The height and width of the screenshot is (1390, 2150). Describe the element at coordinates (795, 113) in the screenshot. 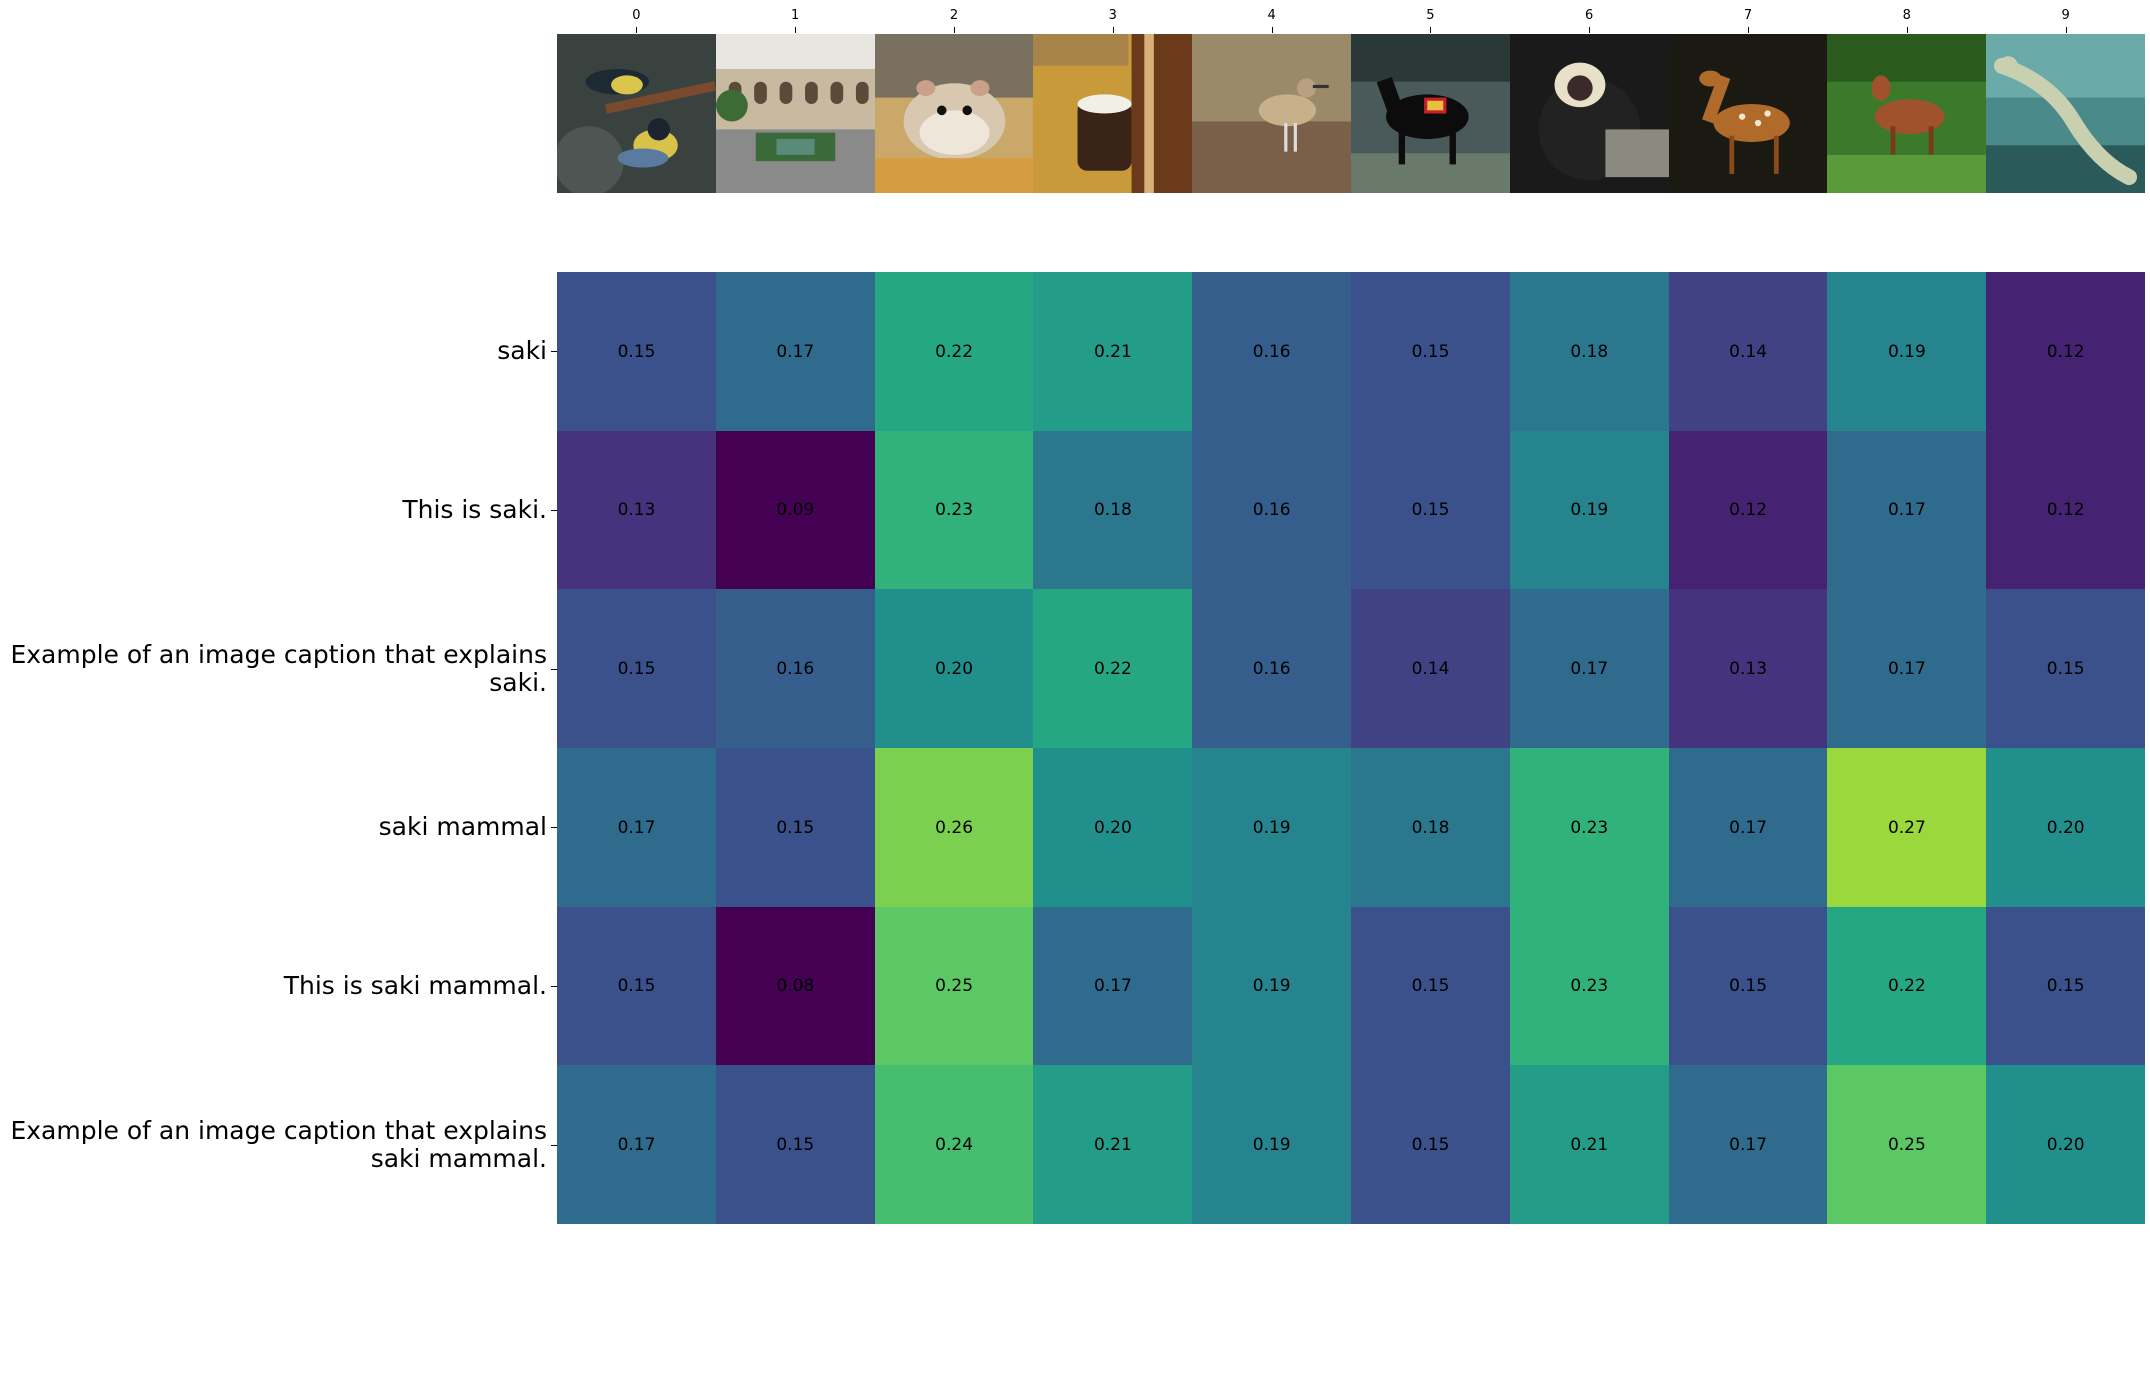

I see `courtyard-icon` at that location.